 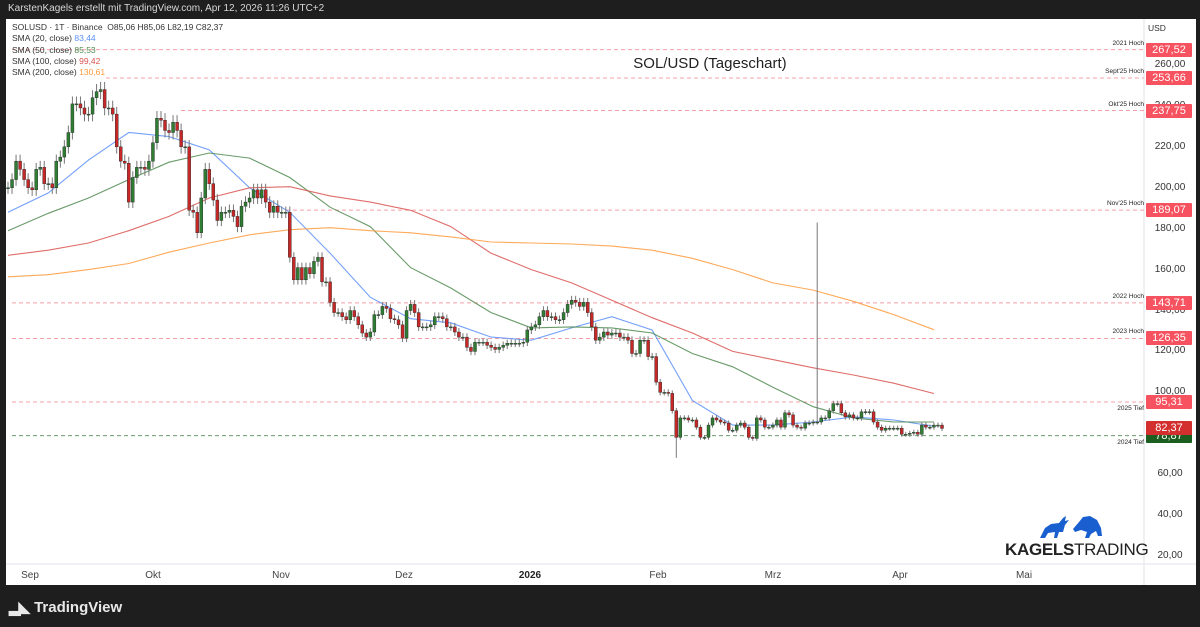 I want to click on indicator-legend-0: SMA (20, close) 83,44, so click(x=117, y=38).